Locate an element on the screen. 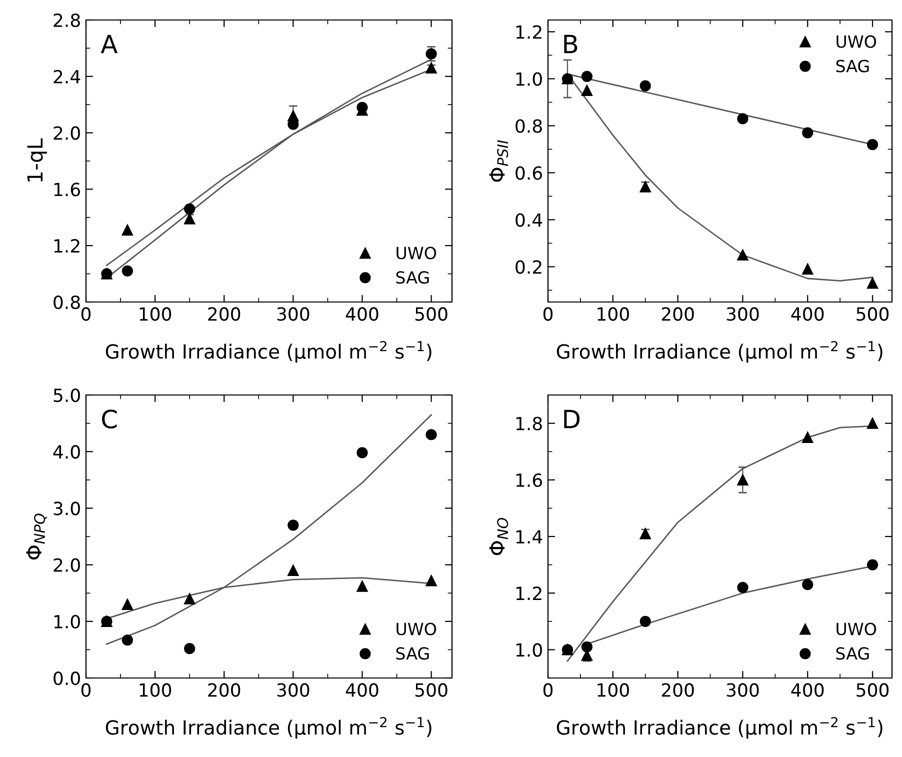  y-tick-label: 4.0 is located at coordinates (66, 452).